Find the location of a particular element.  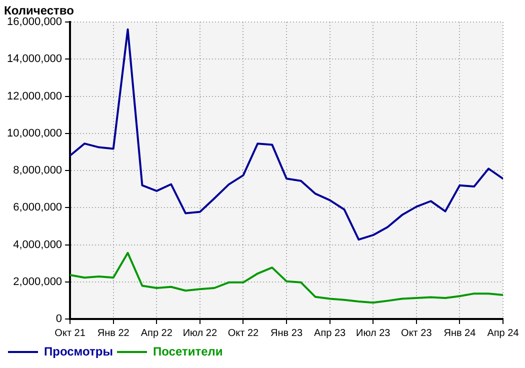

x-tick-label: Янв 24 is located at coordinates (460, 333).